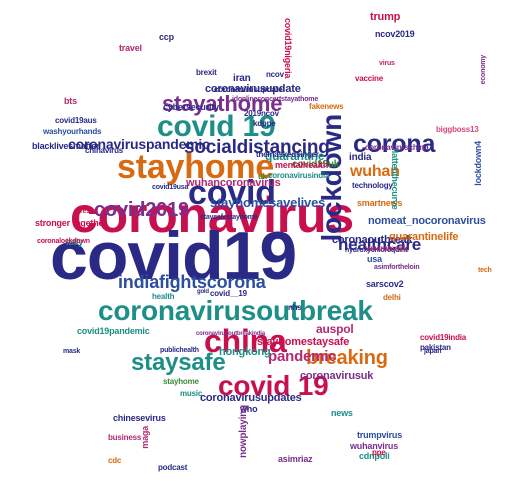 The width and height of the screenshot is (518, 484). I want to click on word-biggboss13: biggboss13, so click(457, 129).